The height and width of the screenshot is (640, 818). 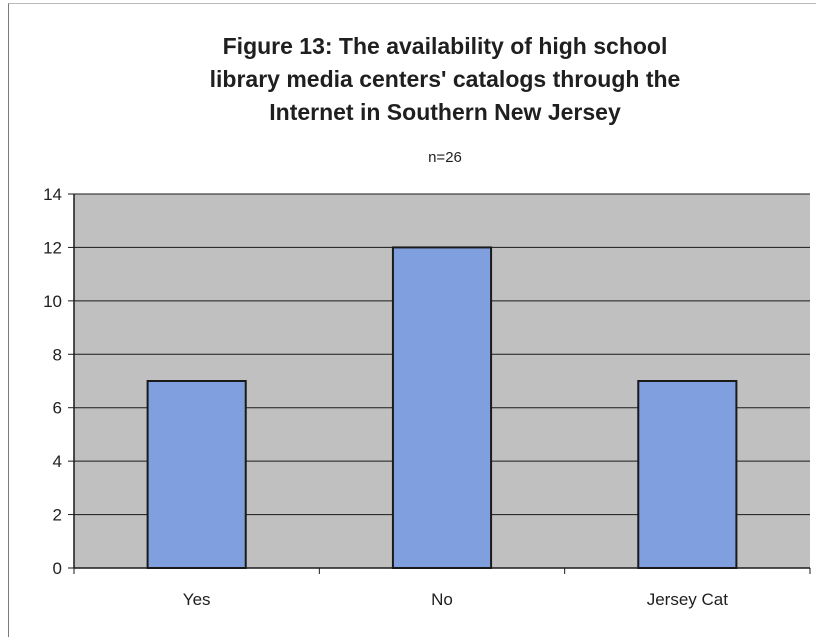 I want to click on y-tick-label: 10, so click(x=52, y=301).